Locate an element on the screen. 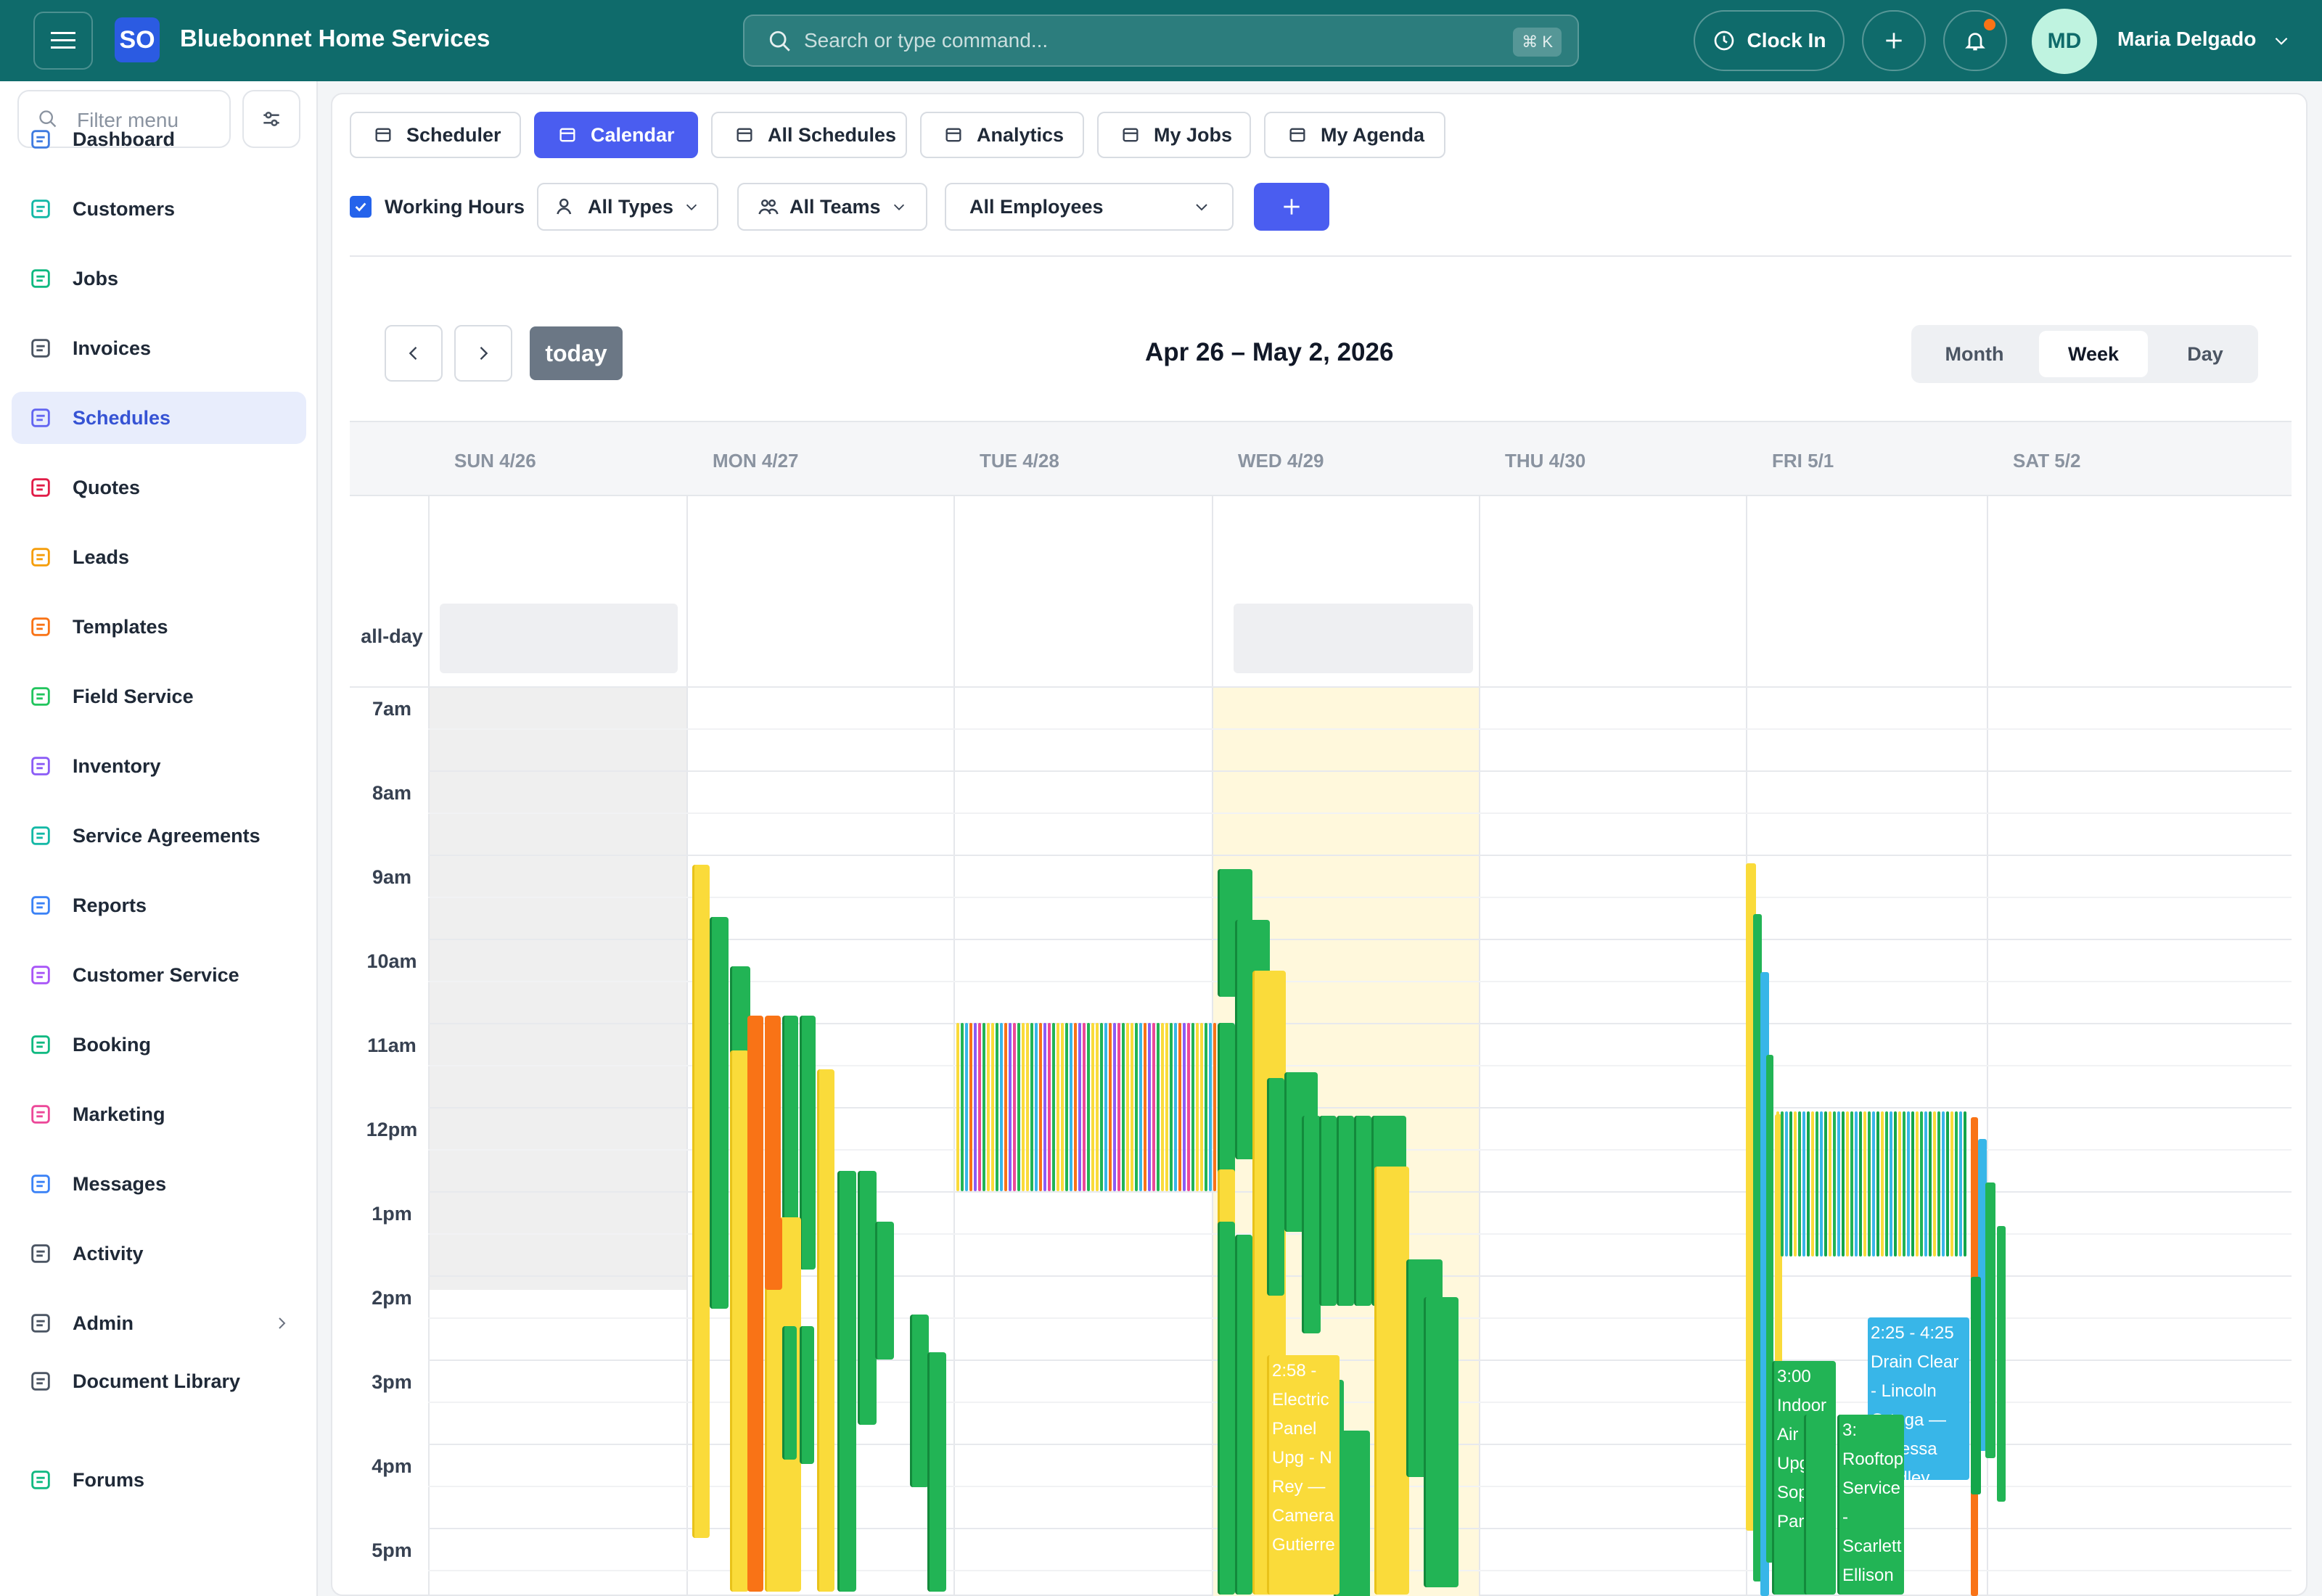 Image resolution: width=2322 pixels, height=1596 pixels. notifications-button is located at coordinates (1975, 40).